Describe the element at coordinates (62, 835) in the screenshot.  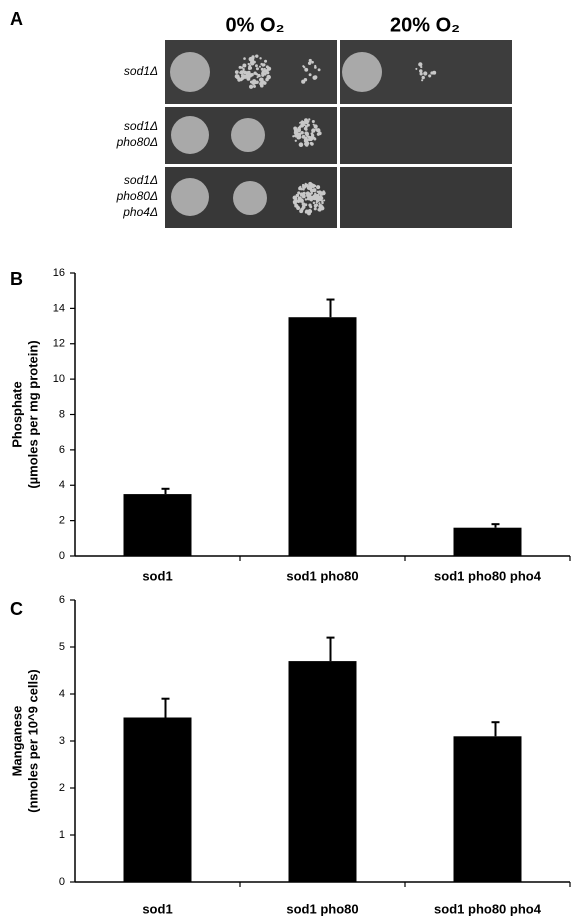
I see `y-tick-label: 1` at that location.